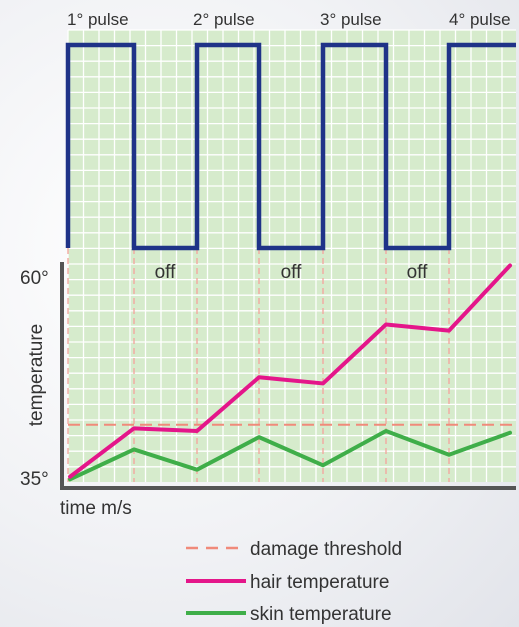 Image resolution: width=519 pixels, height=627 pixels. What do you see at coordinates (290, 455) in the screenshot?
I see `skin-temperature-line` at bounding box center [290, 455].